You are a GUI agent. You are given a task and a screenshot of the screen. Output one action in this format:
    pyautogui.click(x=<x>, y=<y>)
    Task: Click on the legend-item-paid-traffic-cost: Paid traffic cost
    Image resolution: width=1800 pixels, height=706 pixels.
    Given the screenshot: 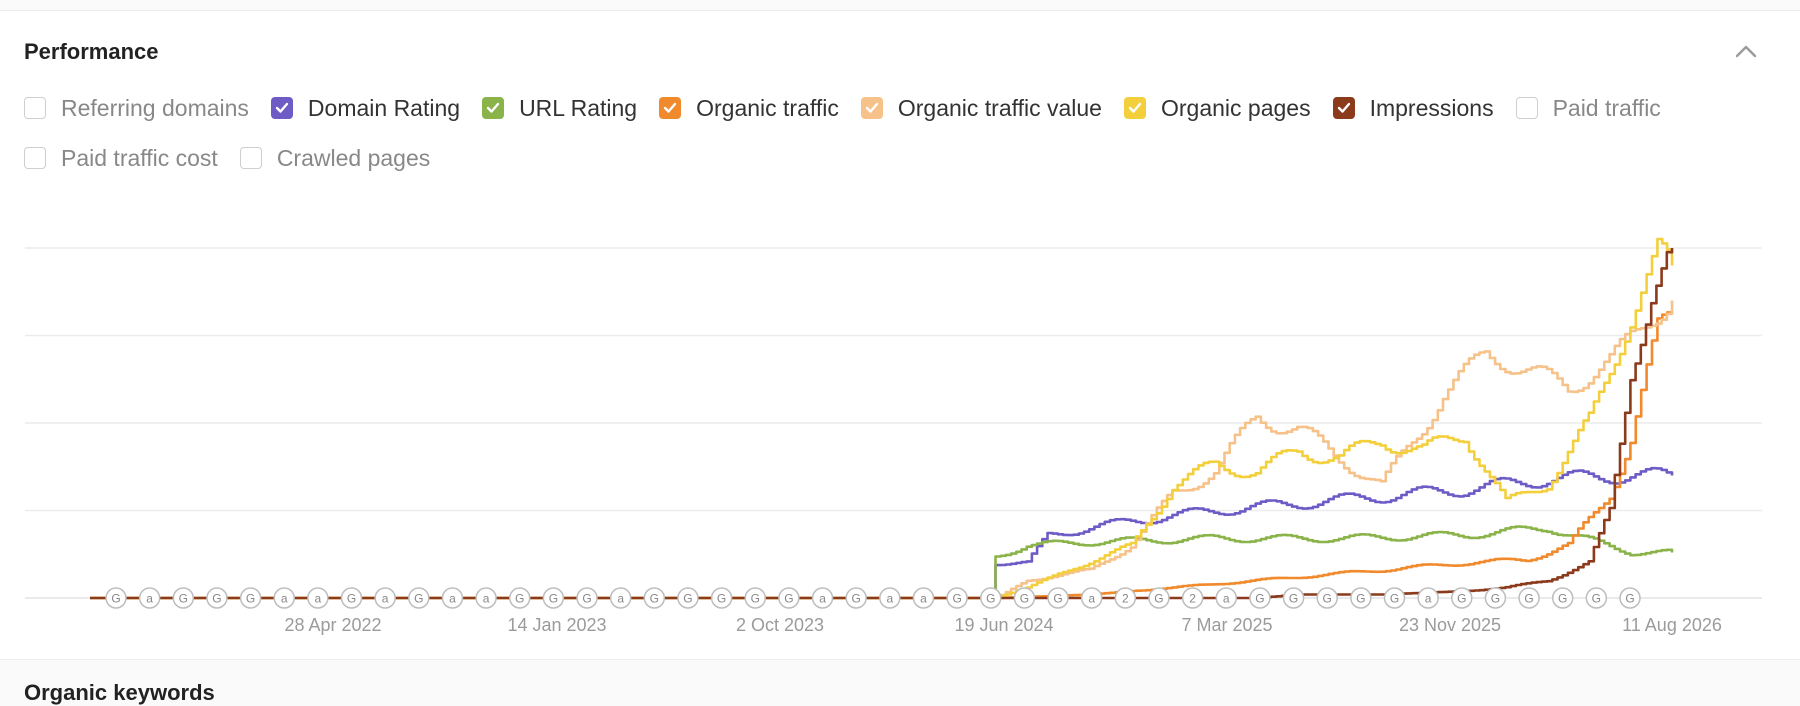 What is the action you would take?
    pyautogui.click(x=121, y=158)
    